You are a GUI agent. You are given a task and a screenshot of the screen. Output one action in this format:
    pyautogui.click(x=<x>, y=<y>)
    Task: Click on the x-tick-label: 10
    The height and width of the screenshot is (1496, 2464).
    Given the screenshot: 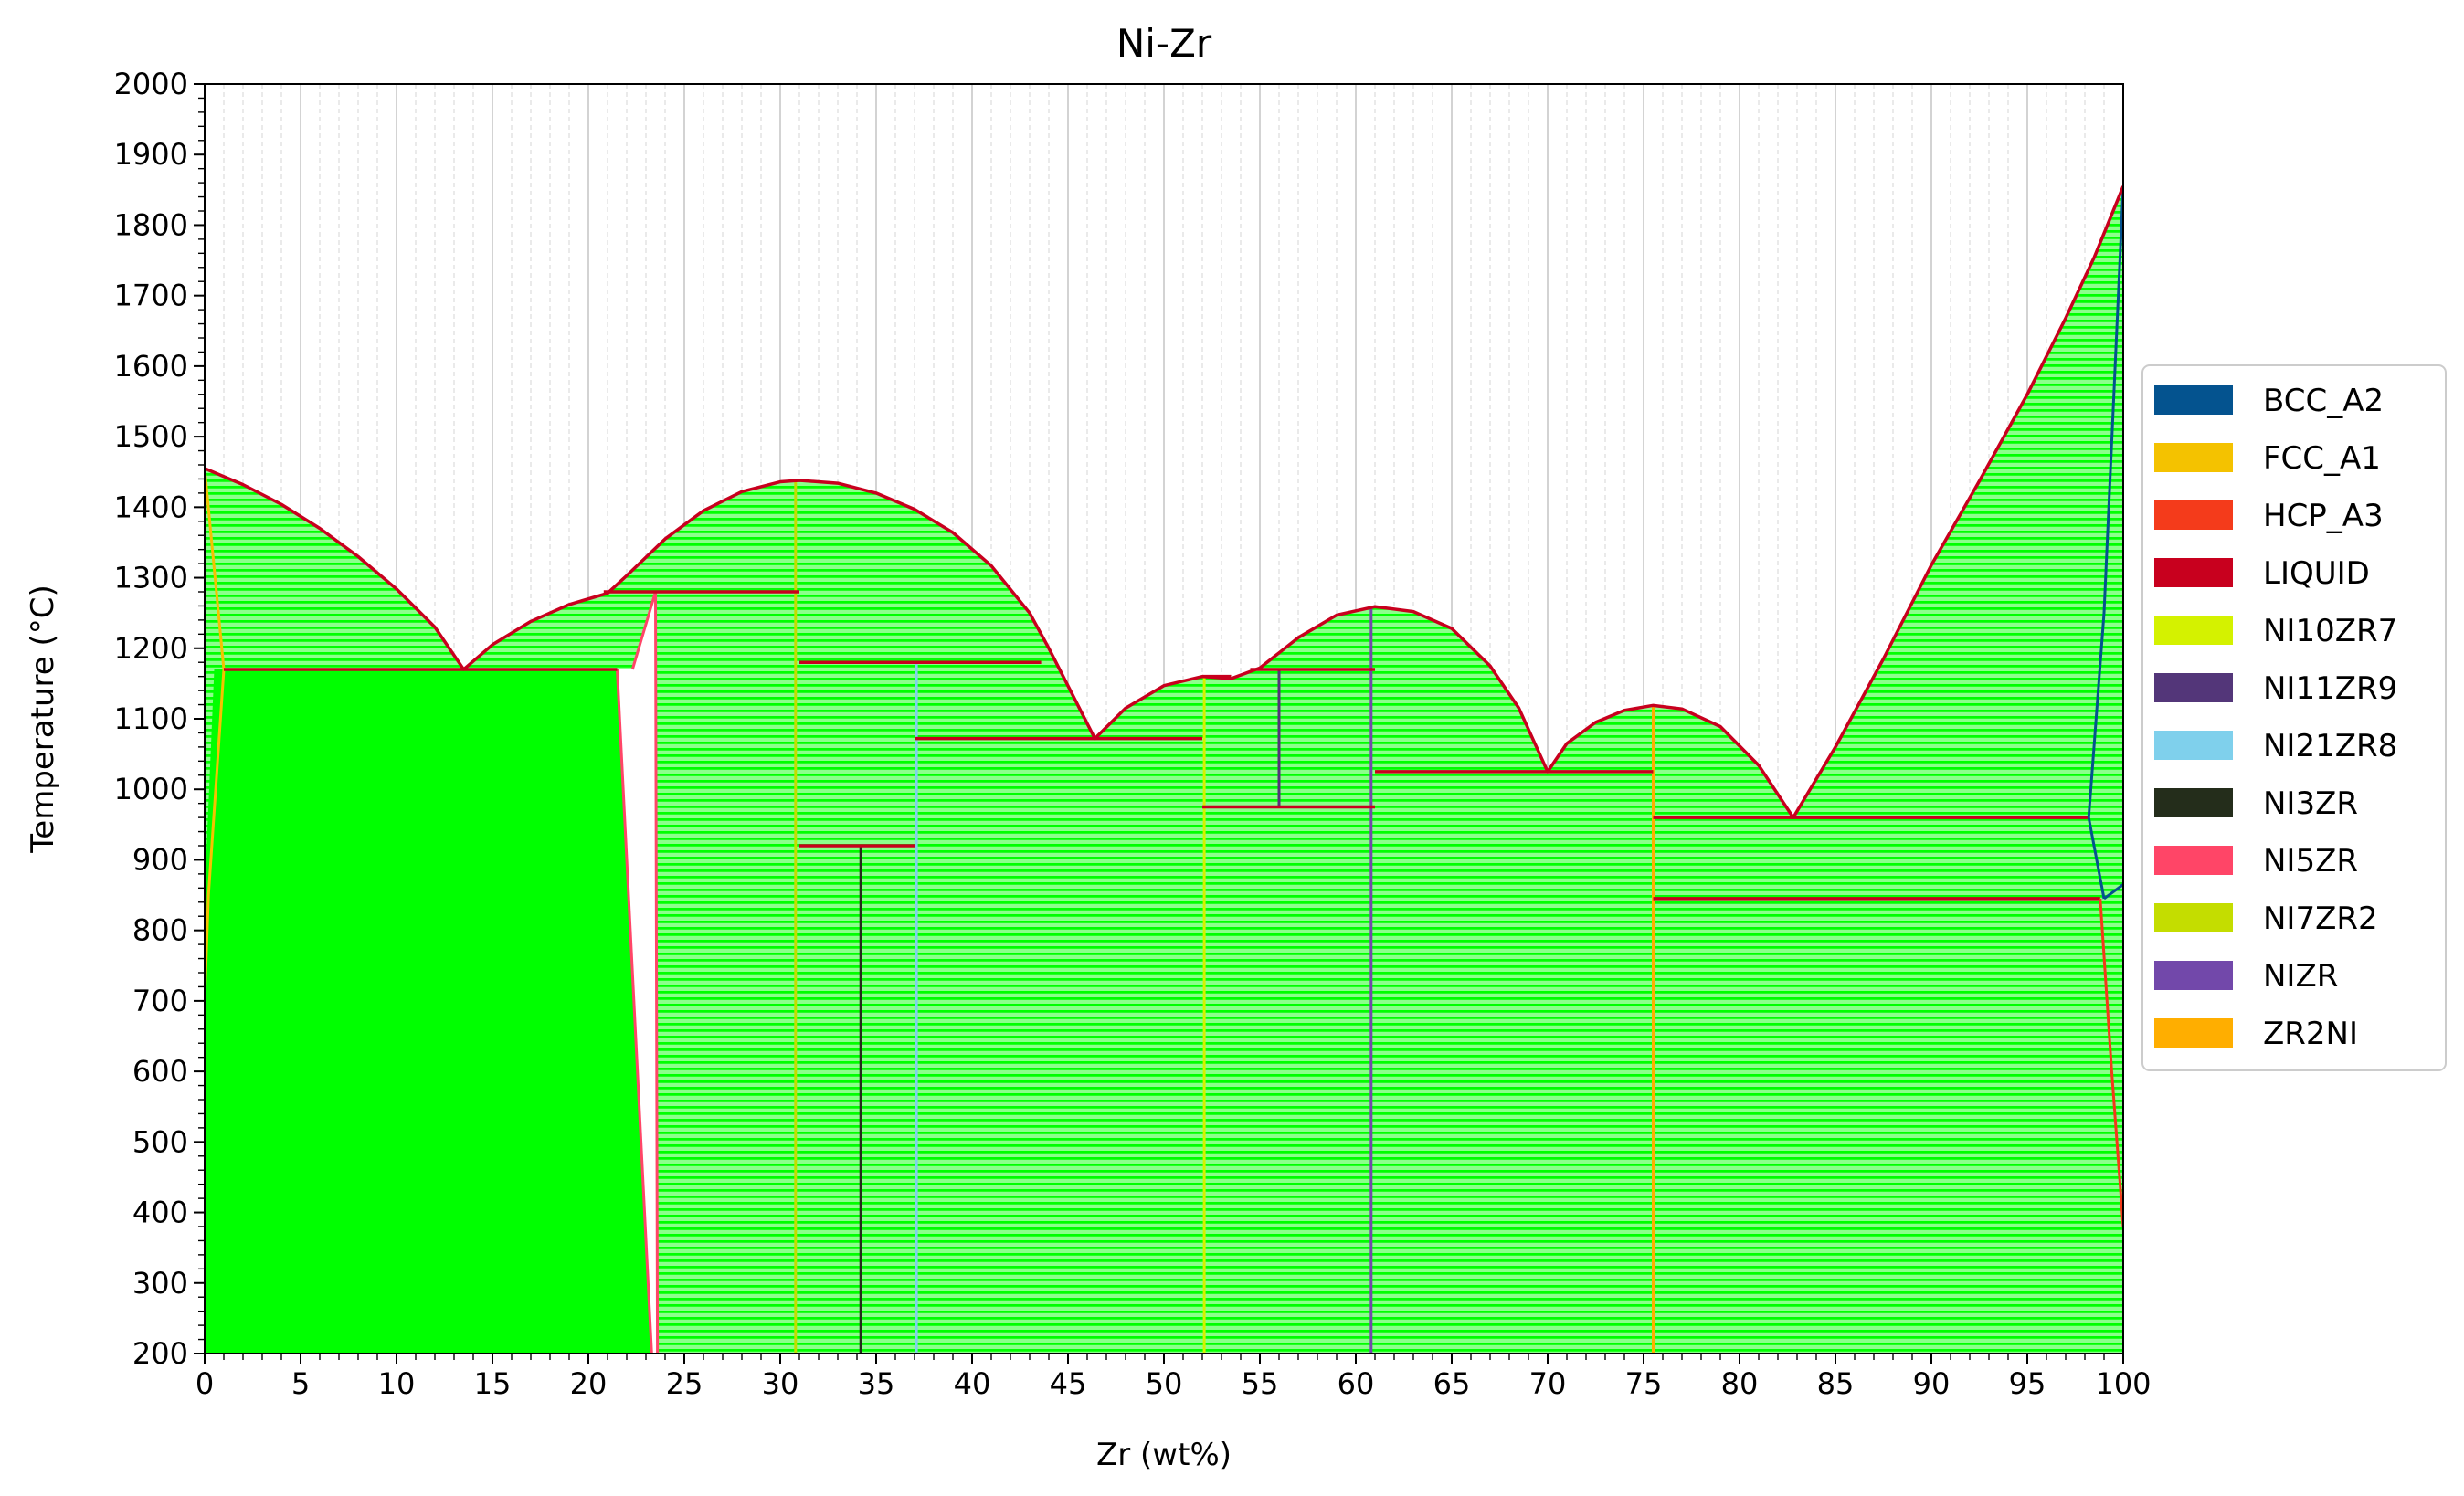 What is the action you would take?
    pyautogui.click(x=397, y=1383)
    